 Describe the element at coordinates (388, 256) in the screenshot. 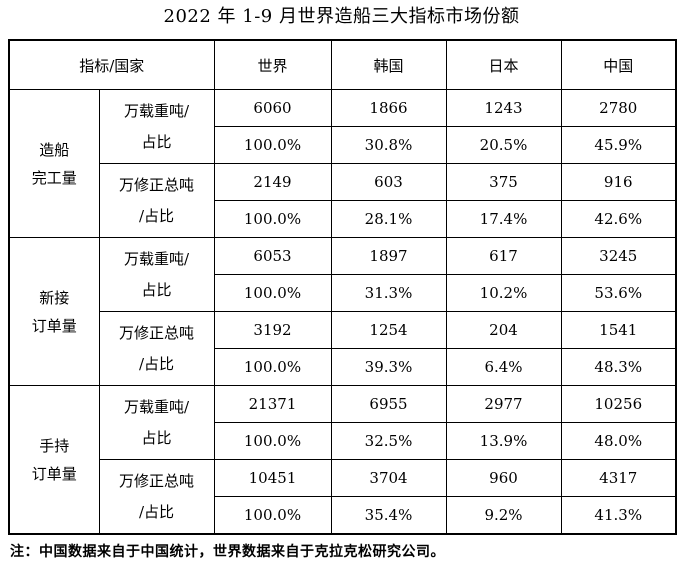

I see `value-cell: 1897` at that location.